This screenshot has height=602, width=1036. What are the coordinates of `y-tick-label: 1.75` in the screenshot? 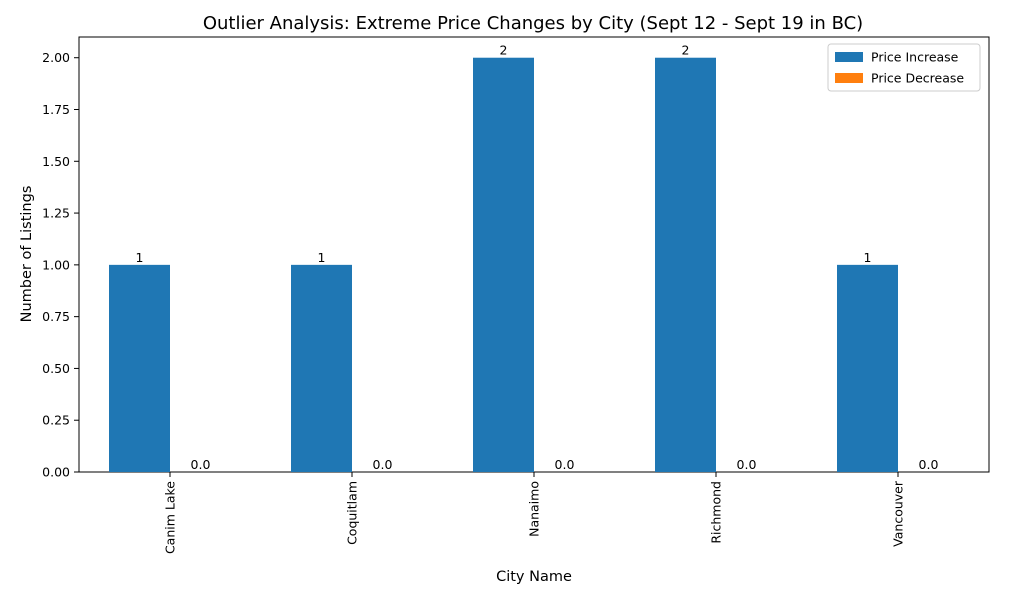 It's located at (56, 109).